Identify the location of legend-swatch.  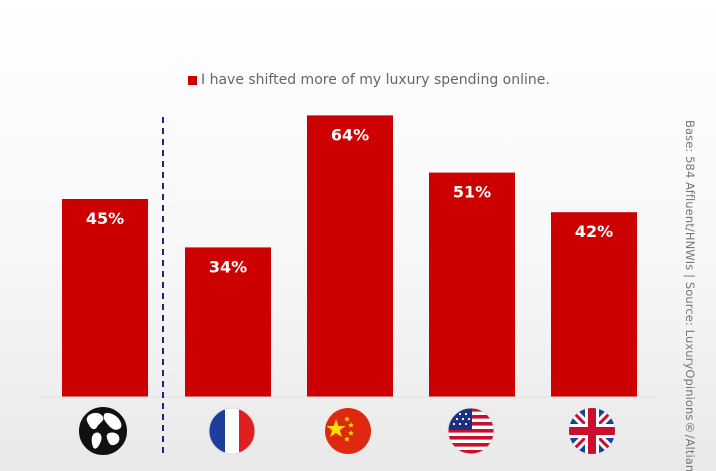
(192, 80).